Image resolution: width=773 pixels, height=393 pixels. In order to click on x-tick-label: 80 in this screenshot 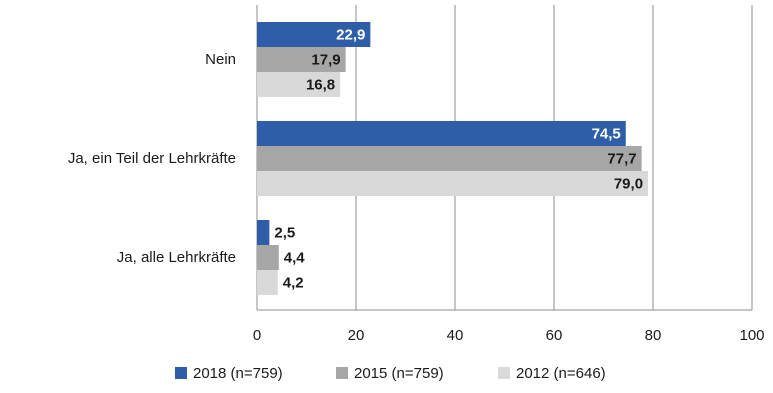, I will do `click(653, 335)`.